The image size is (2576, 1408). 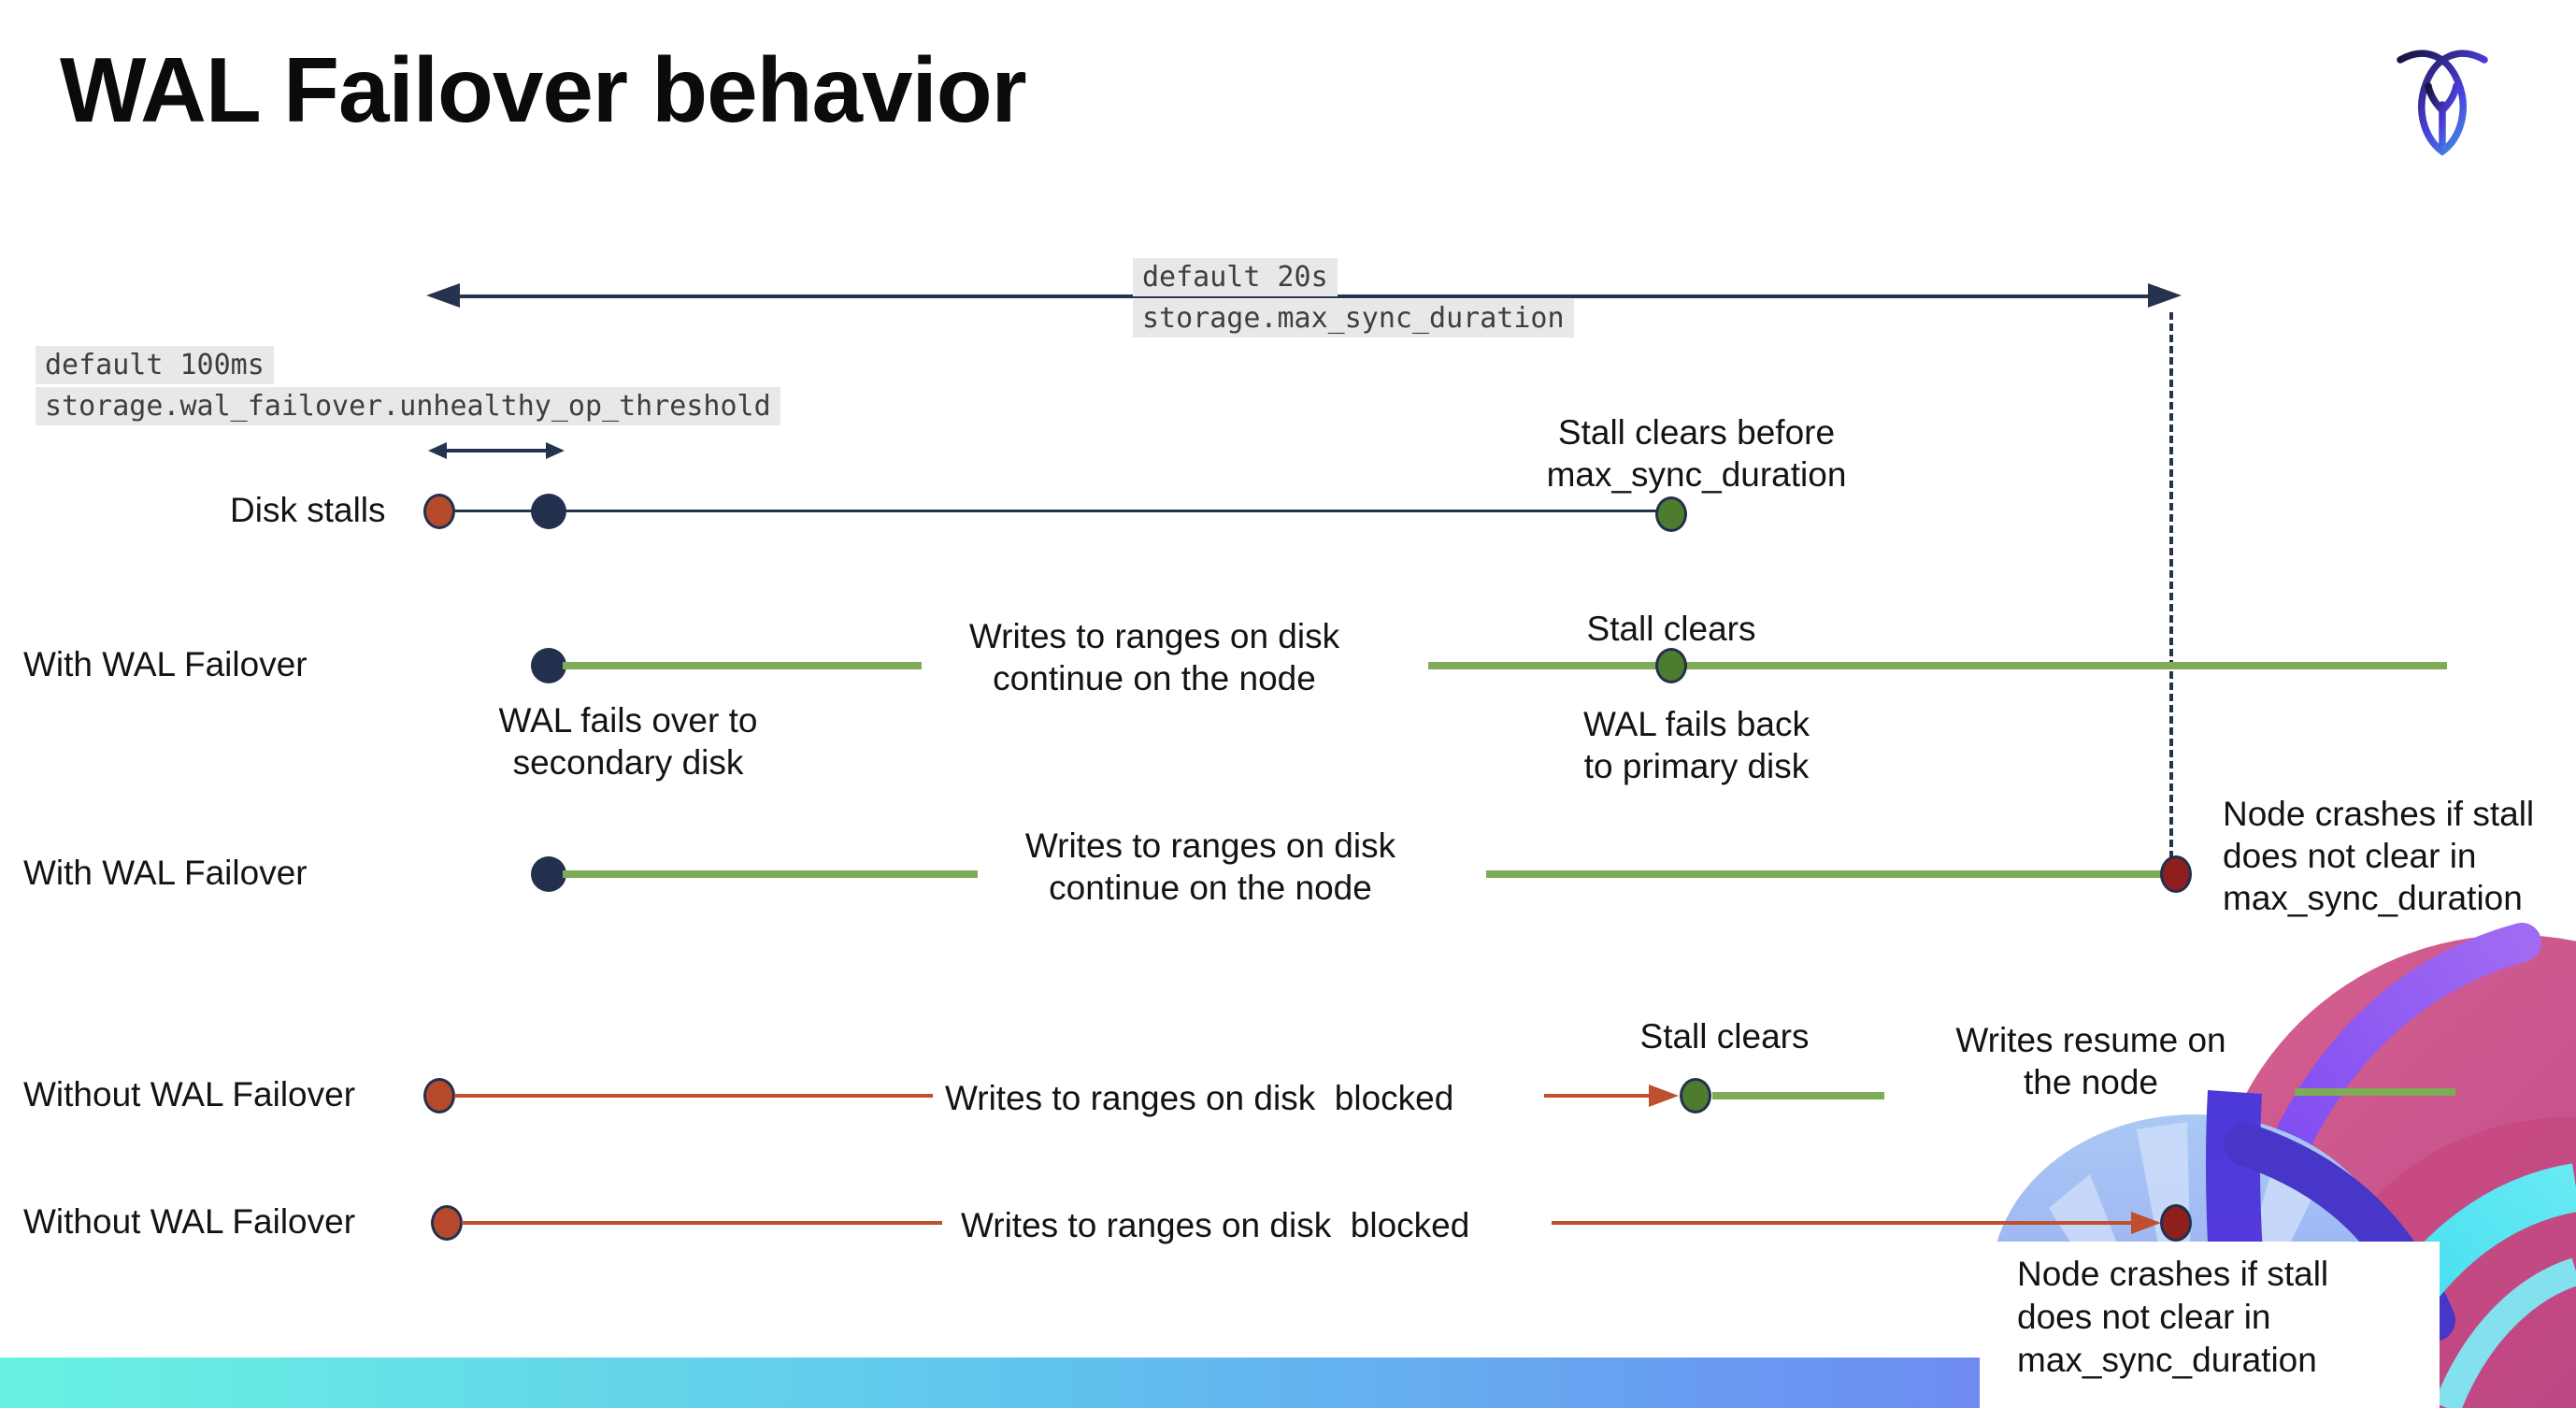 I want to click on stall-start-dot-row5, so click(x=447, y=1223).